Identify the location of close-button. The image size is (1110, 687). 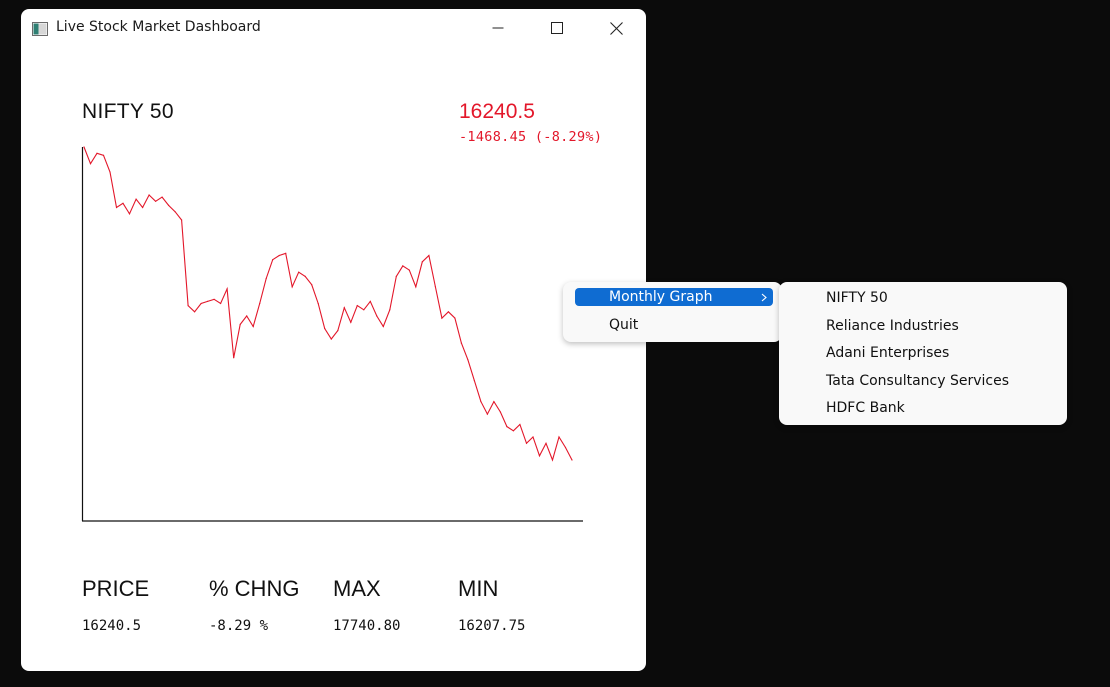
(616, 28).